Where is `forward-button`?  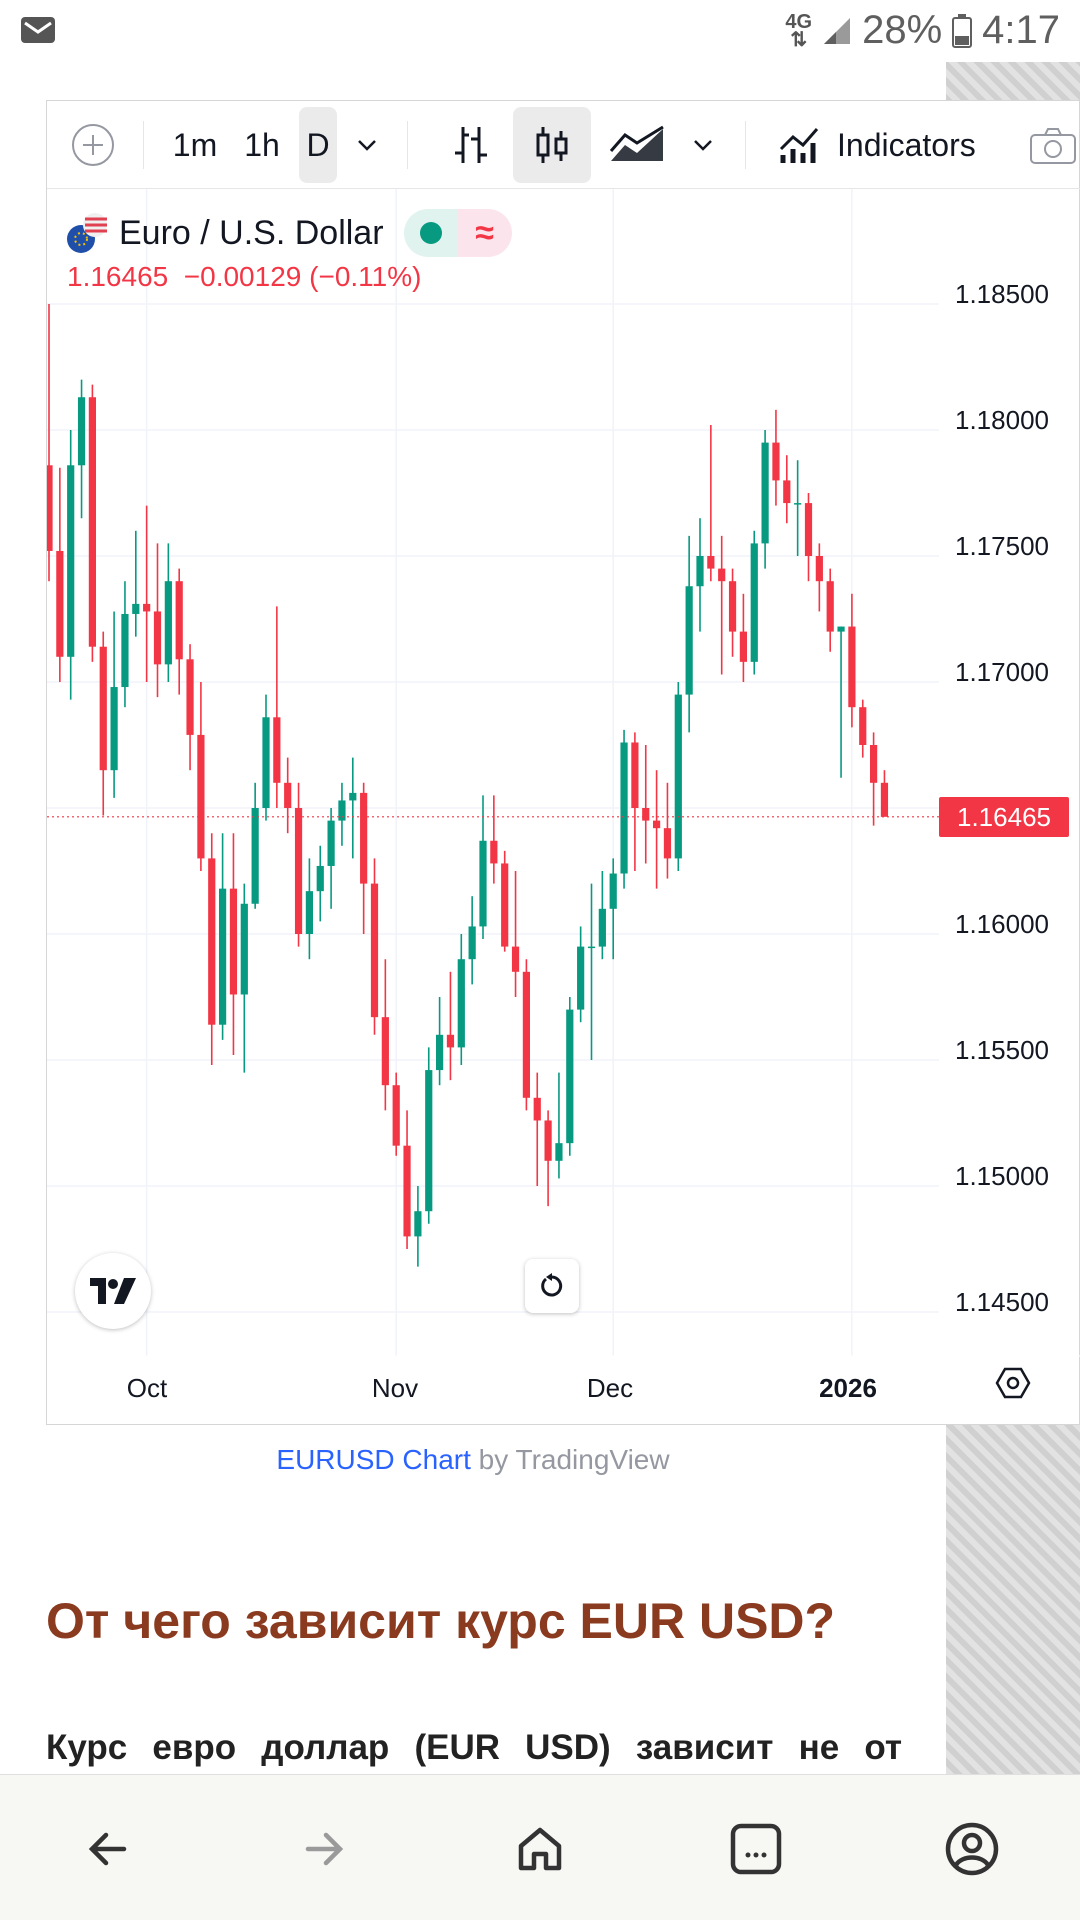 forward-button is located at coordinates (324, 1849).